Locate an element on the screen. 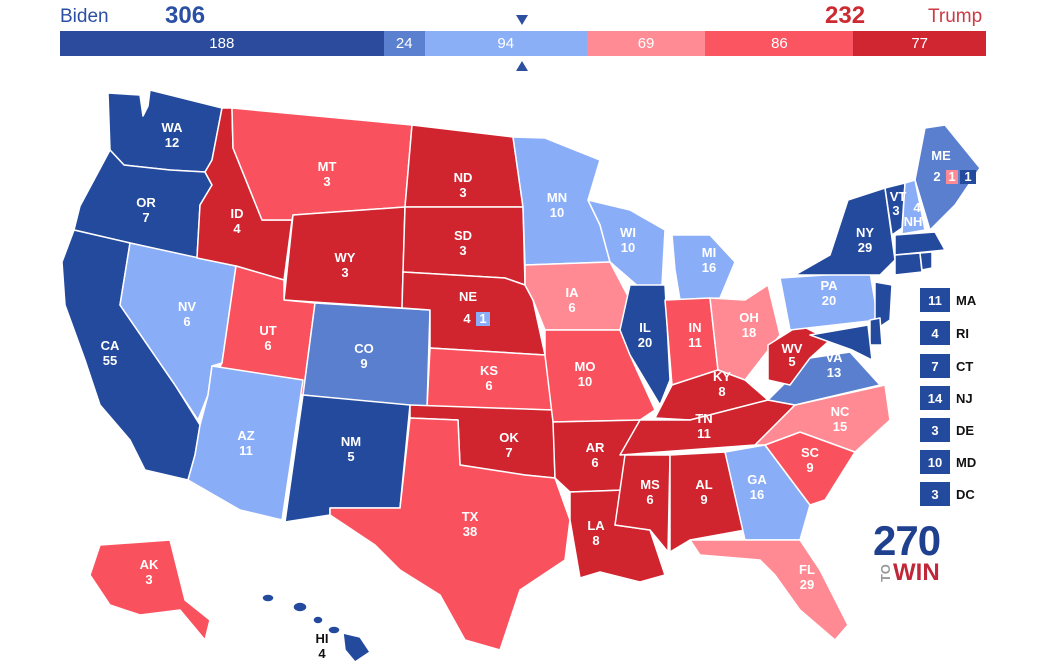  ev-sd: 3 is located at coordinates (462, 250).